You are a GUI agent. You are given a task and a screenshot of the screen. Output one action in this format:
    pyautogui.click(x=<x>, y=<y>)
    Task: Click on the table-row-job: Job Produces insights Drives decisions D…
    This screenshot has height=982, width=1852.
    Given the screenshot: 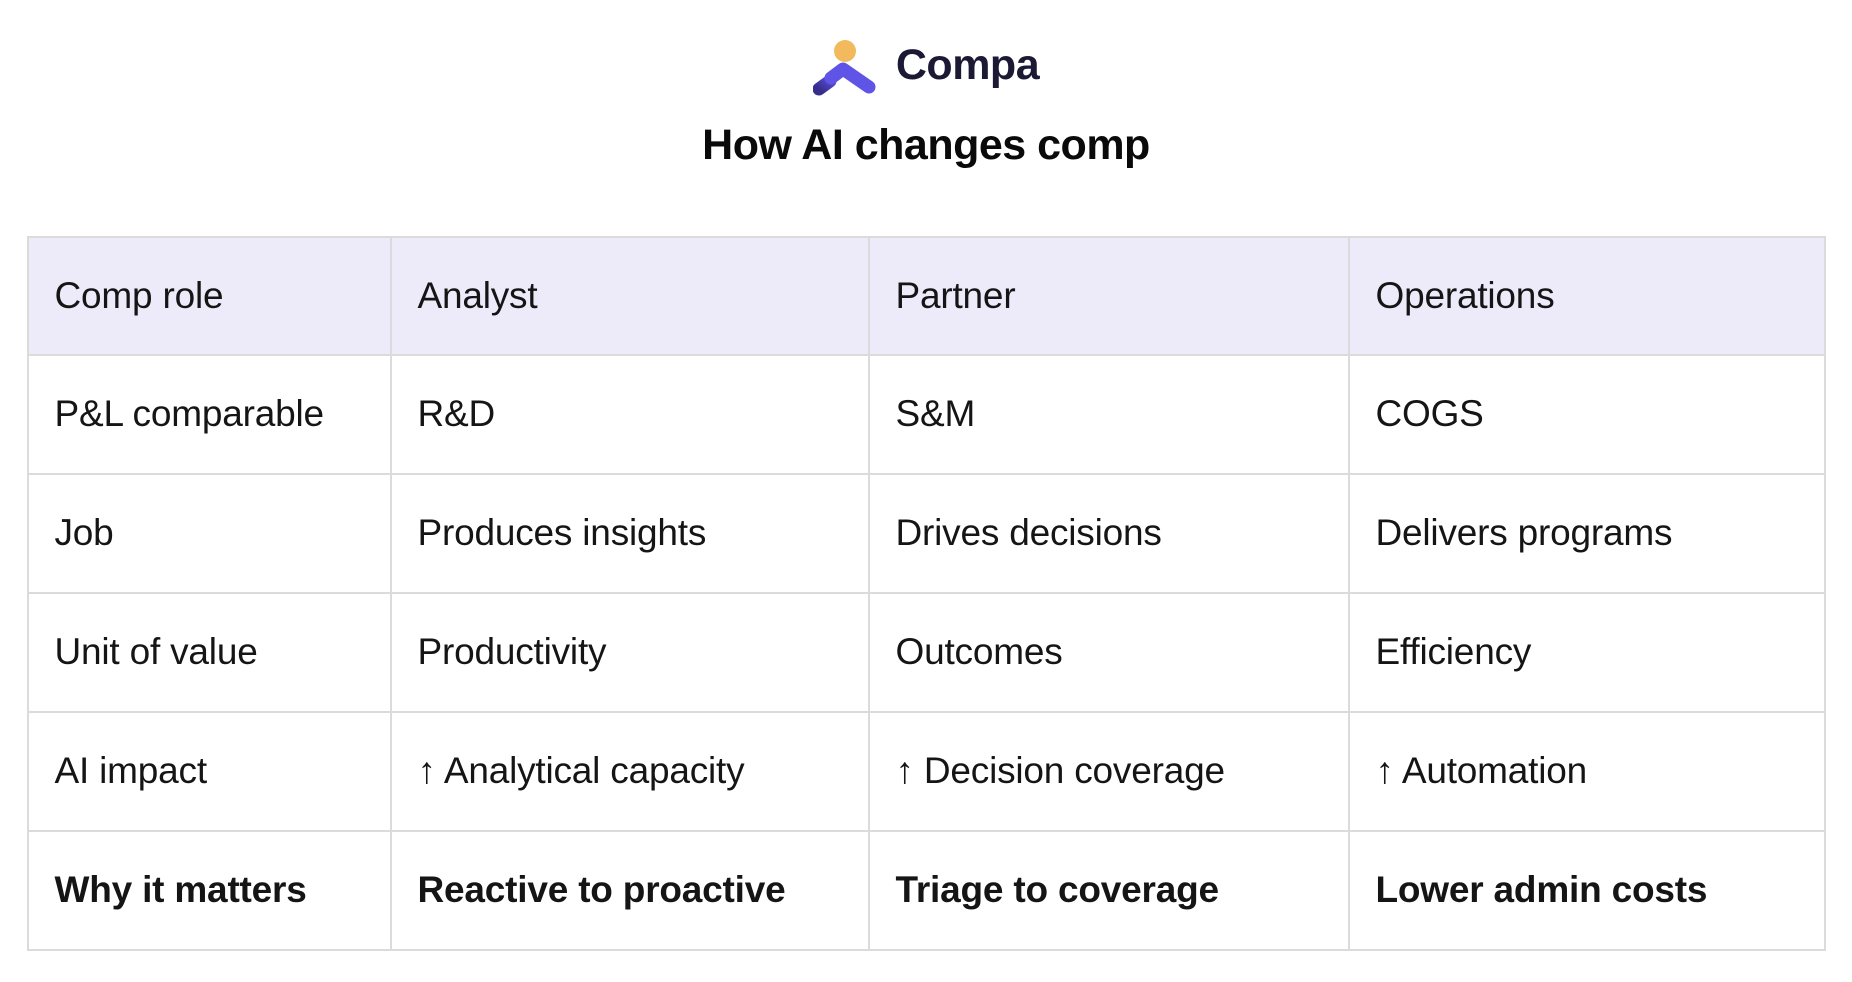 What is the action you would take?
    pyautogui.click(x=926, y=533)
    